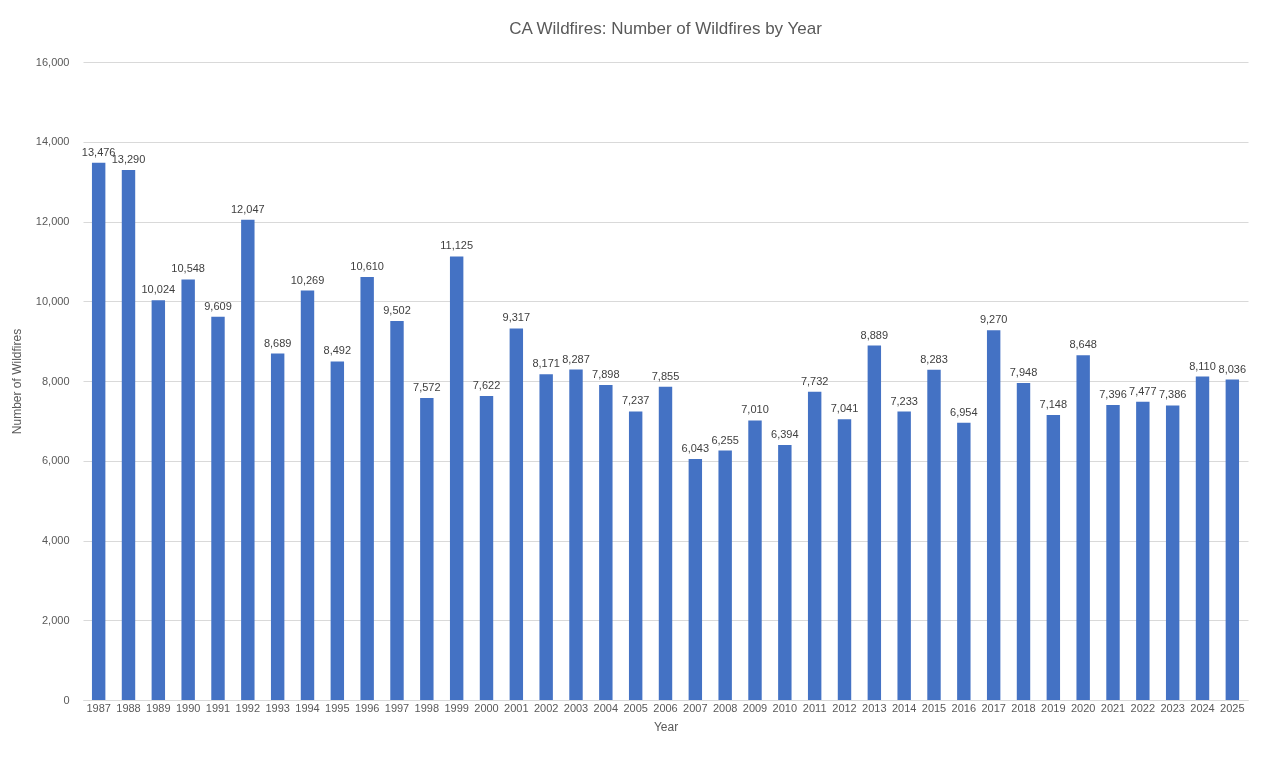  Describe the element at coordinates (337, 707) in the screenshot. I see `x-tick-label: 1995` at that location.